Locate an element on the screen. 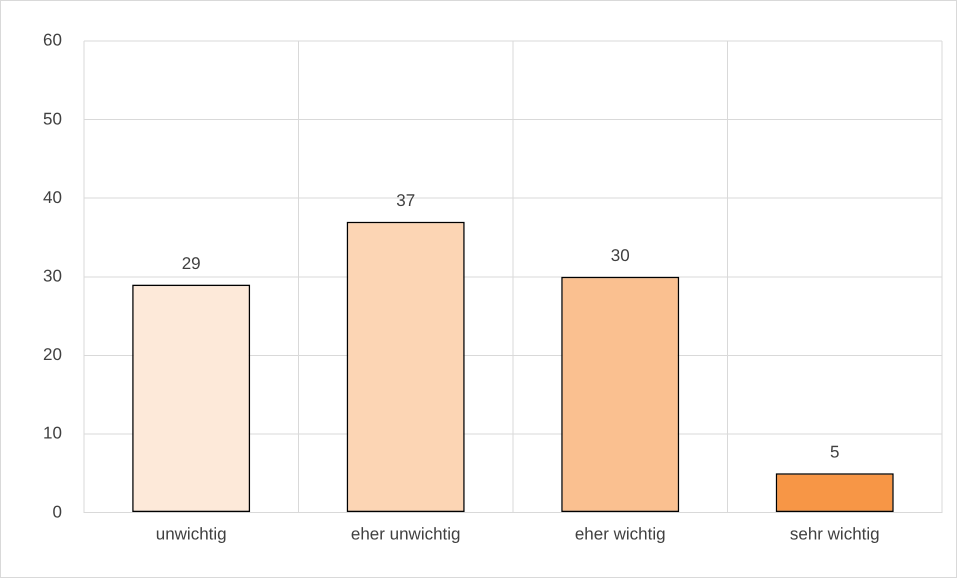 The image size is (957, 578). x-tick-label: sehr wichtig is located at coordinates (835, 534).